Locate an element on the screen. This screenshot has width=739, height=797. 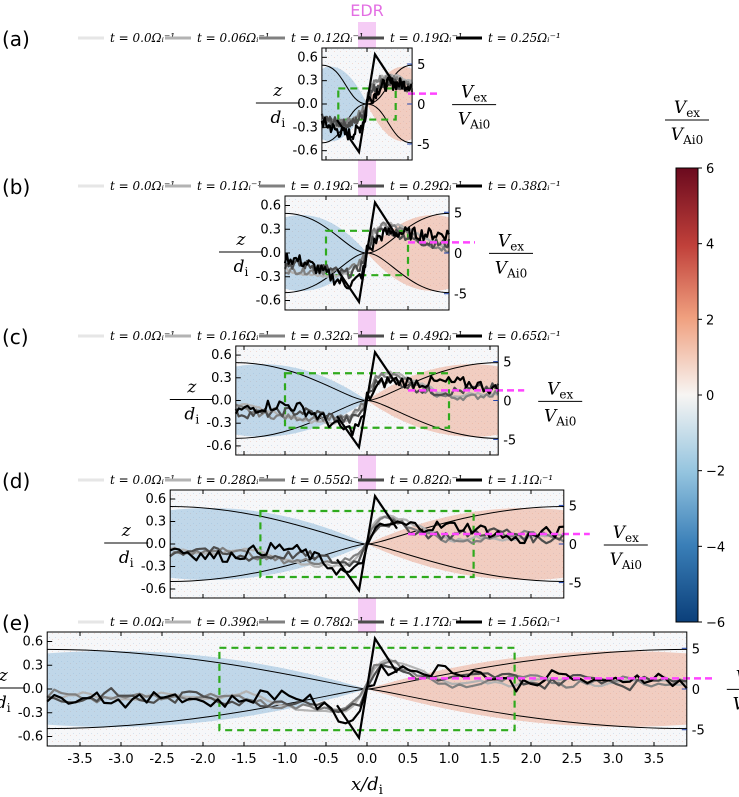
x-tick-label: -2.5 is located at coordinates (161, 759).